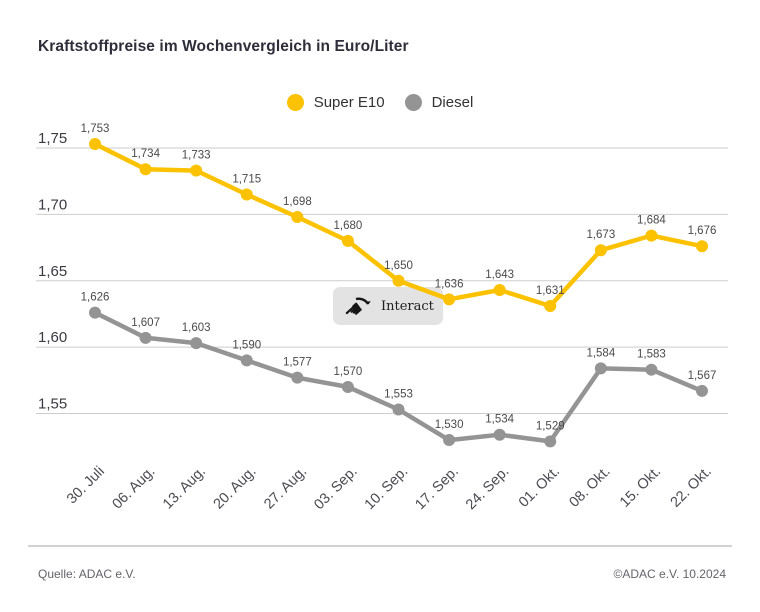 Image resolution: width=760 pixels, height=612 pixels. I want to click on x-tick-label: 17. Sep., so click(437, 489).